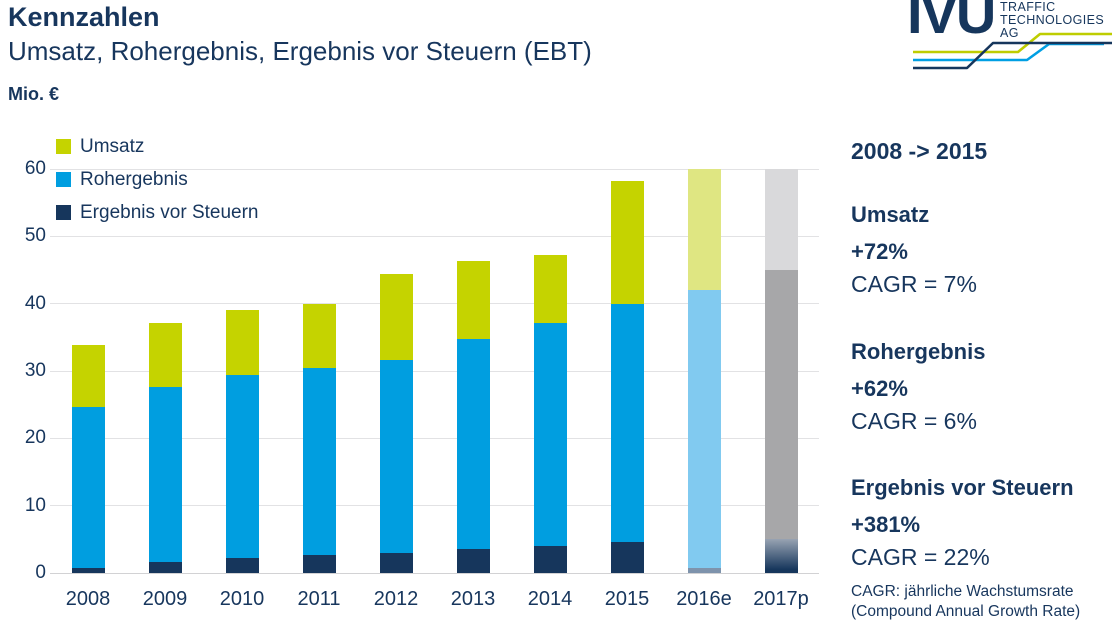 The width and height of the screenshot is (1116, 628). What do you see at coordinates (962, 487) in the screenshot?
I see `metric-ebt-name: Ergebnis vor Steuern` at bounding box center [962, 487].